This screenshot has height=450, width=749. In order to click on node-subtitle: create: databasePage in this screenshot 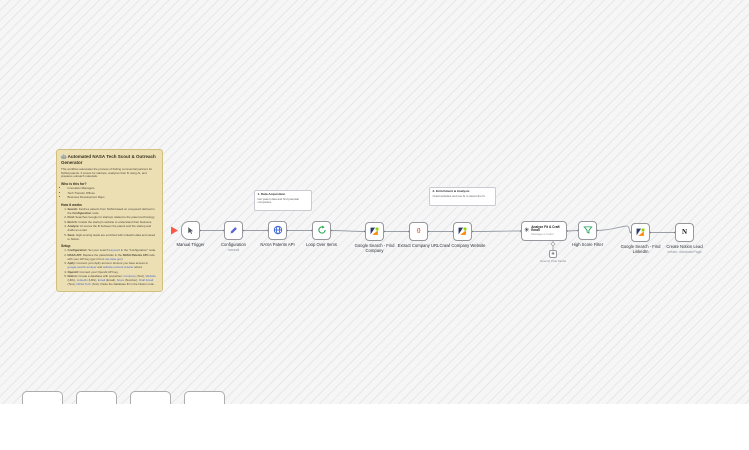, I will do `click(684, 251)`.